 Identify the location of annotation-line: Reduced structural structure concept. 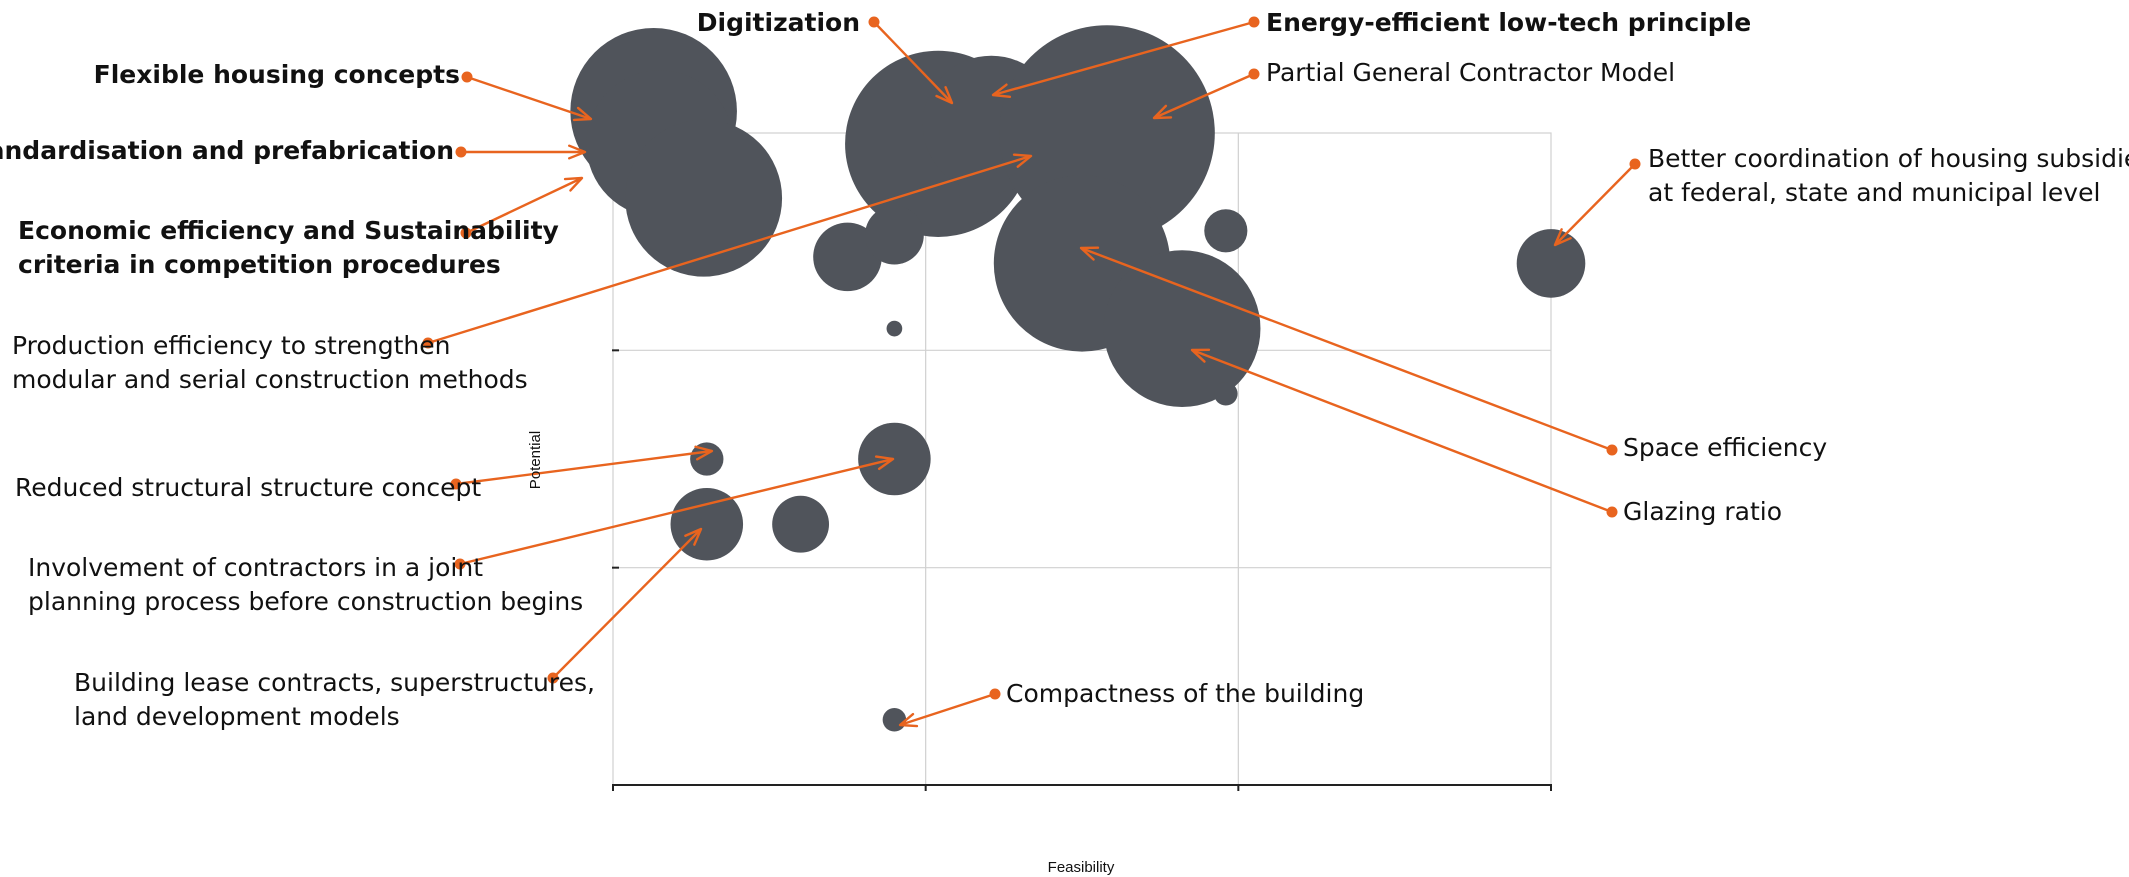
(248, 487).